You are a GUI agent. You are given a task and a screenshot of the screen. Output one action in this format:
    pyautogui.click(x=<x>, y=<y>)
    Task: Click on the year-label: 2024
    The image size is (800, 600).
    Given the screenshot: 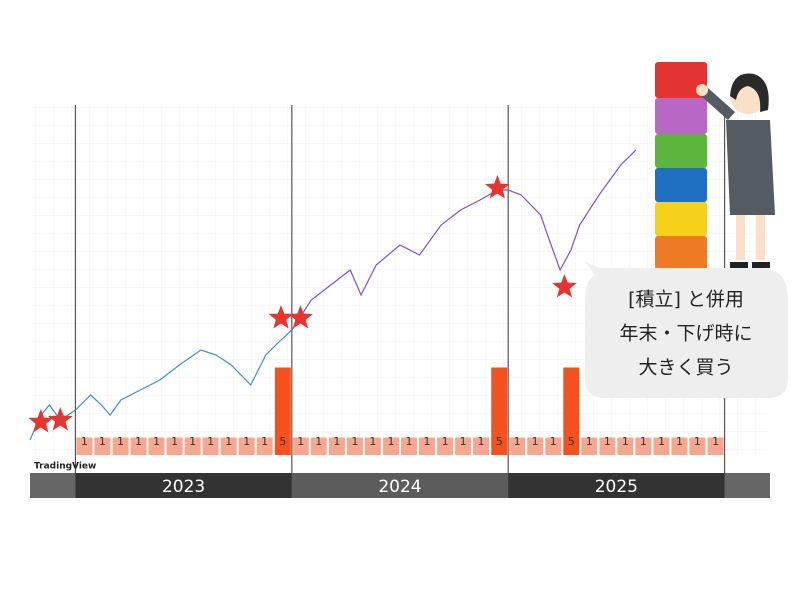 What is the action you would take?
    pyautogui.click(x=399, y=487)
    